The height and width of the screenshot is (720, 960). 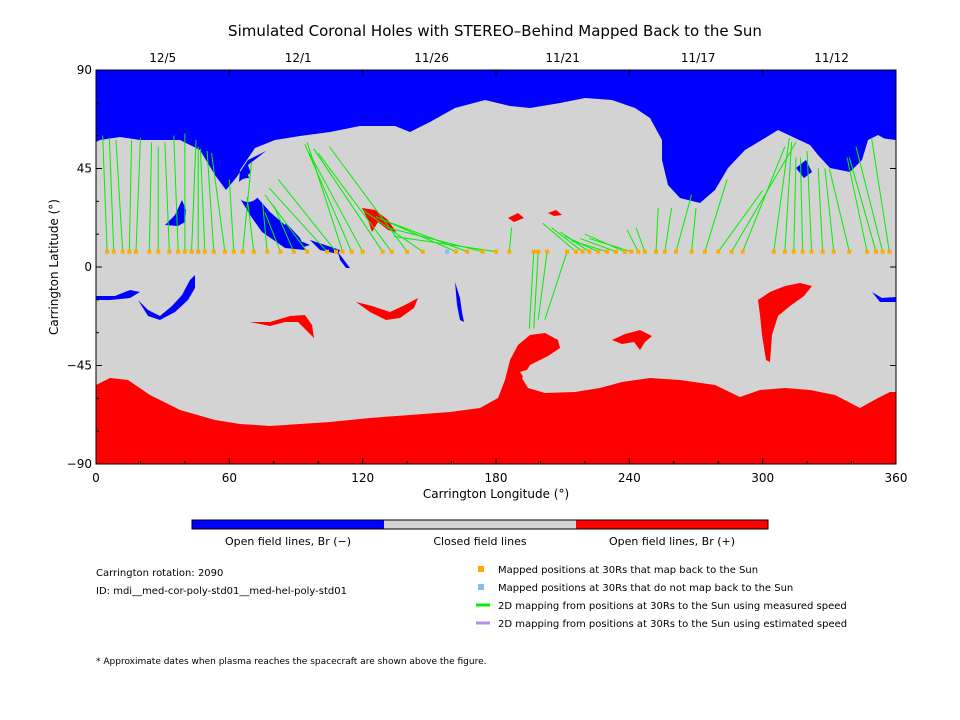 I want to click on colorbar-frame, so click(x=480, y=524).